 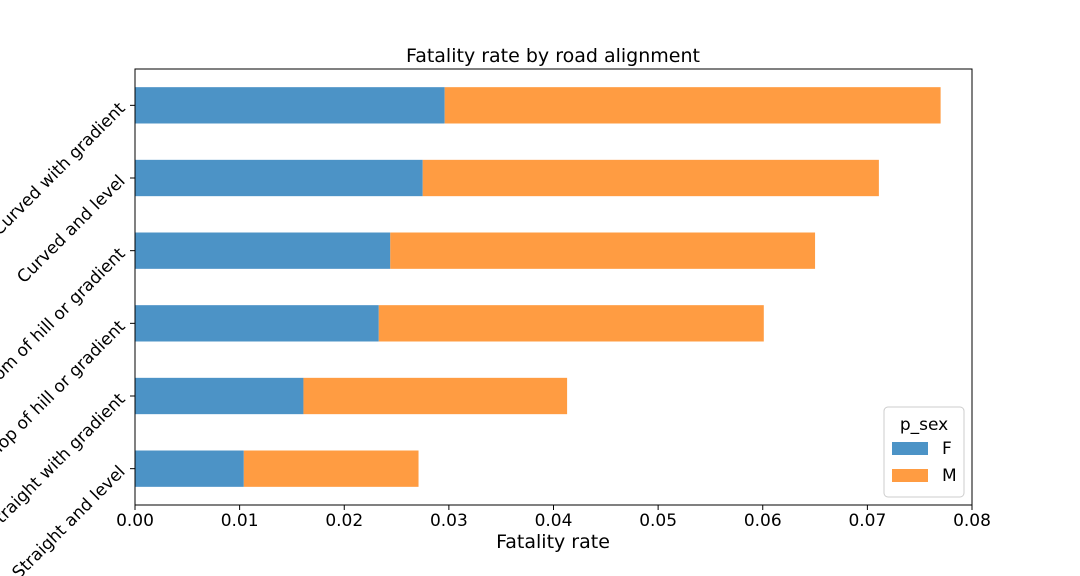 I want to click on chart-title: Fatality rate by road alignment, so click(x=553, y=56).